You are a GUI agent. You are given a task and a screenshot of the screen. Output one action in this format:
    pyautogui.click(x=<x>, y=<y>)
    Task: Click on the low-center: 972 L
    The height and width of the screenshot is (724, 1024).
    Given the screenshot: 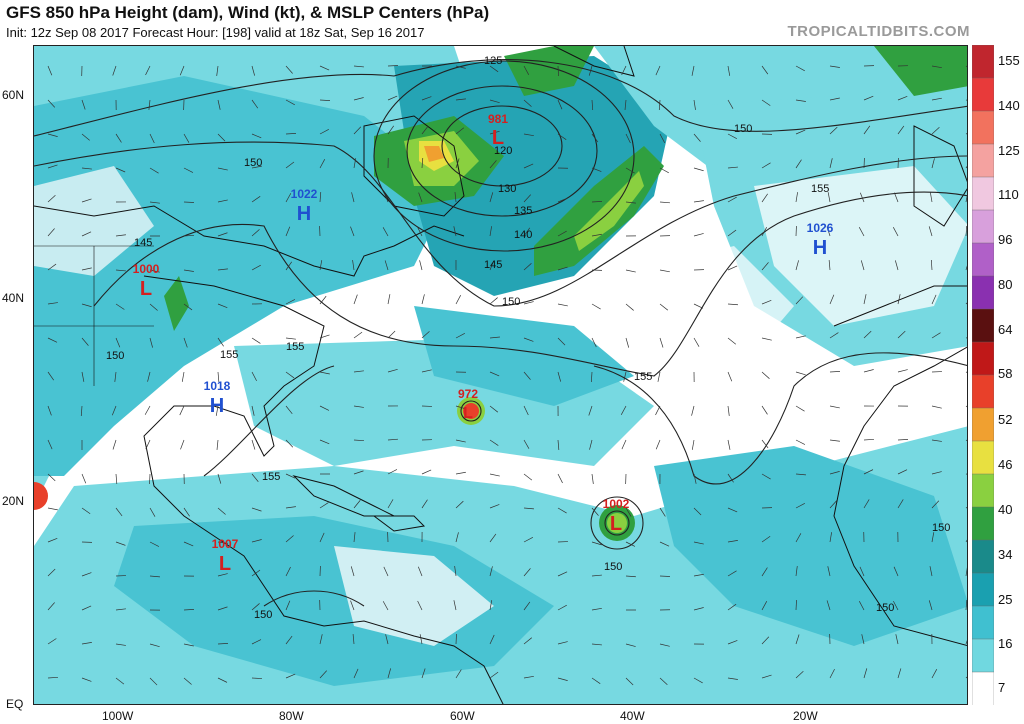 What is the action you would take?
    pyautogui.click(x=468, y=404)
    